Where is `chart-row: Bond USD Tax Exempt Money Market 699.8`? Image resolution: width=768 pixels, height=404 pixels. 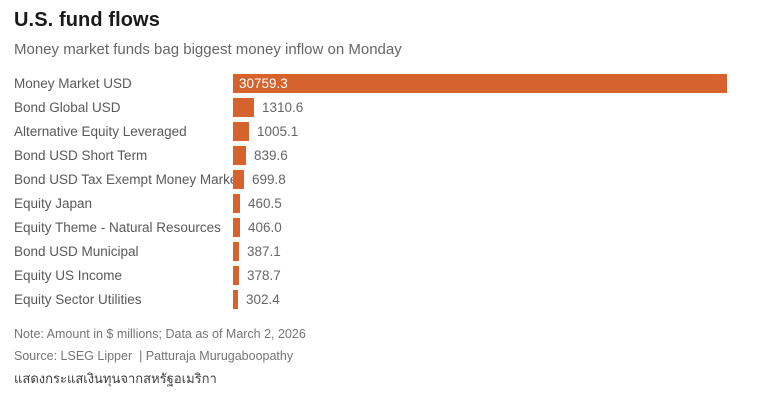
chart-row: Bond USD Tax Exempt Money Market 699.8 is located at coordinates (384, 179).